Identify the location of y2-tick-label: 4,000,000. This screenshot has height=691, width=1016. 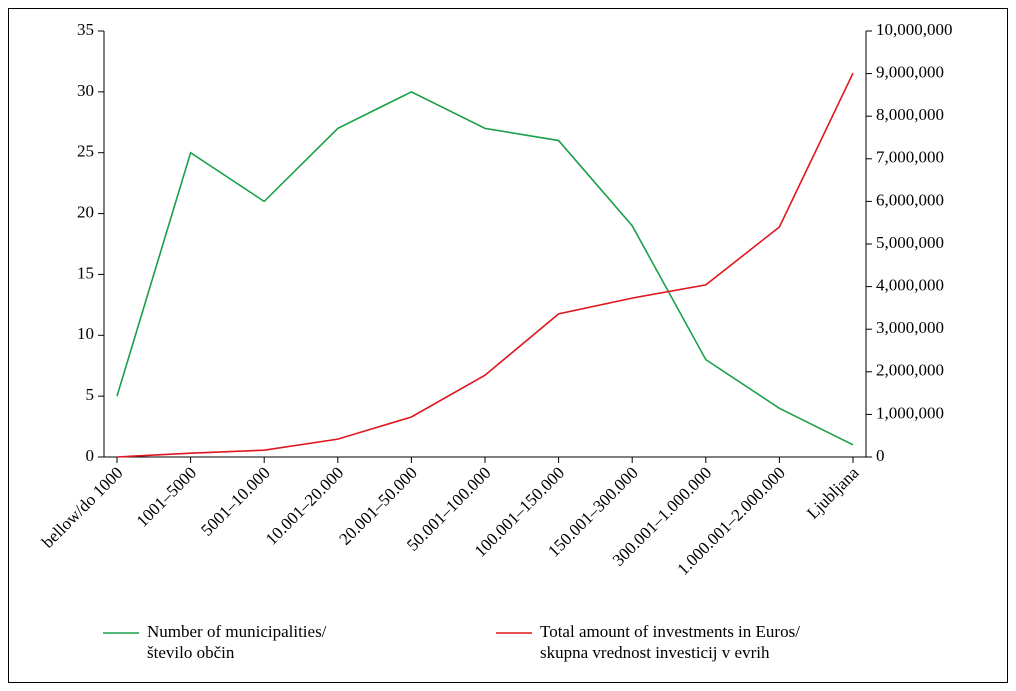
(910, 285).